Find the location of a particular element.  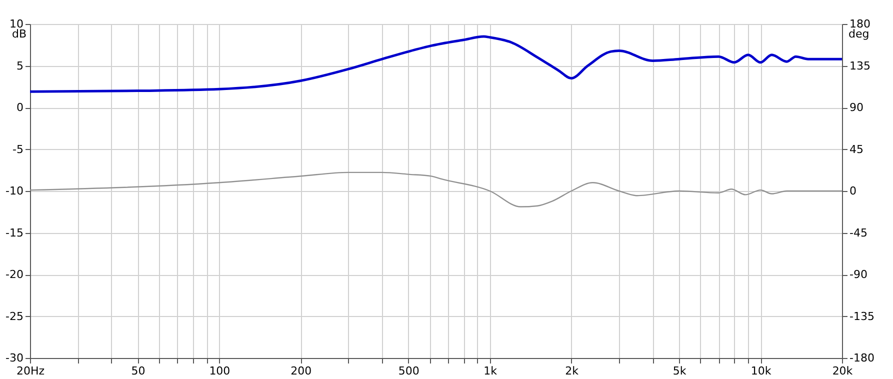

y2-tick-label: 45 is located at coordinates (857, 149).